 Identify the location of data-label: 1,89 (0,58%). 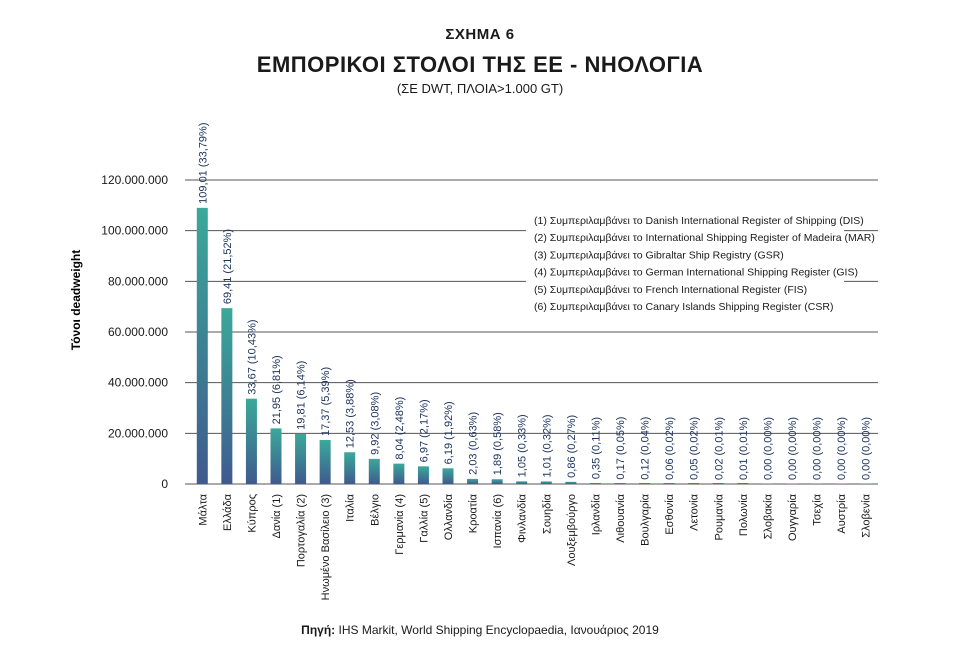
(498, 443).